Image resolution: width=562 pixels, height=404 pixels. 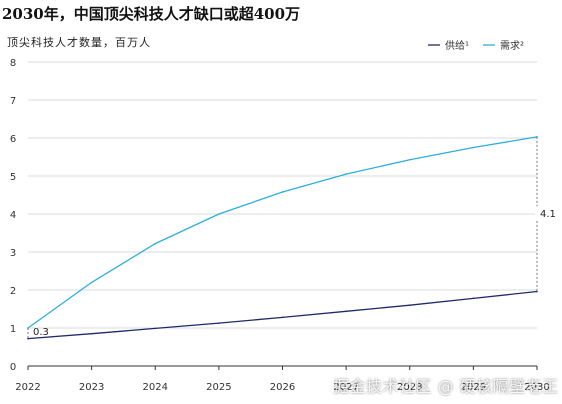 What do you see at coordinates (13, 177) in the screenshot?
I see `y-tick-label: 5` at bounding box center [13, 177].